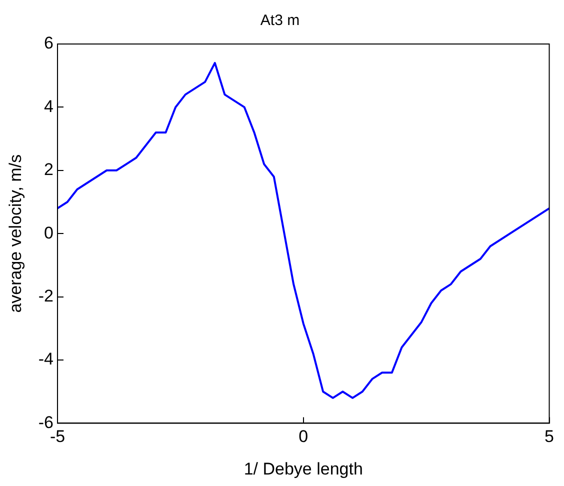 This screenshot has width=564, height=486. Describe the element at coordinates (49, 43) in the screenshot. I see `y-tick-label: 6` at that location.